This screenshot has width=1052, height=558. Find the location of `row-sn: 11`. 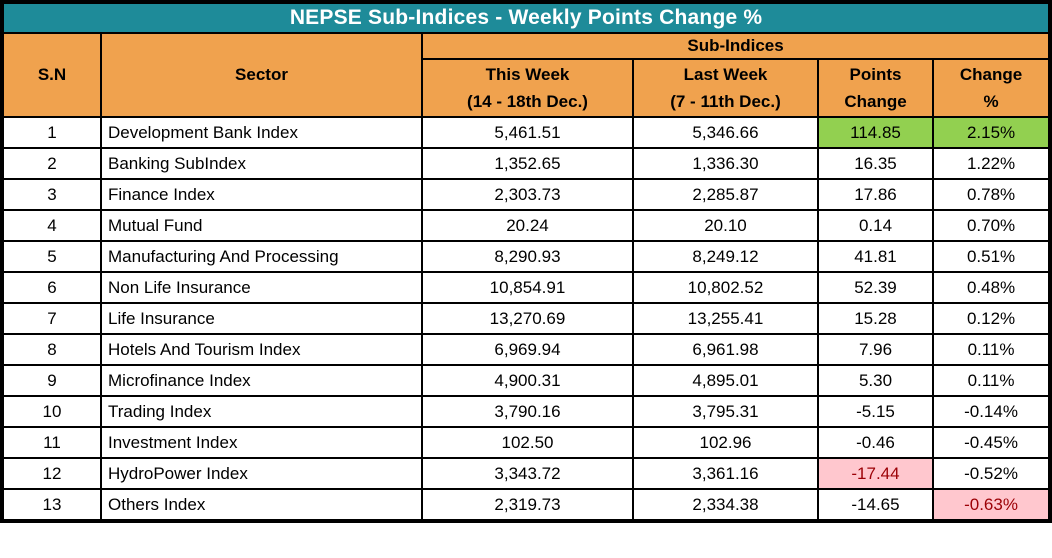

row-sn: 11 is located at coordinates (52, 442).